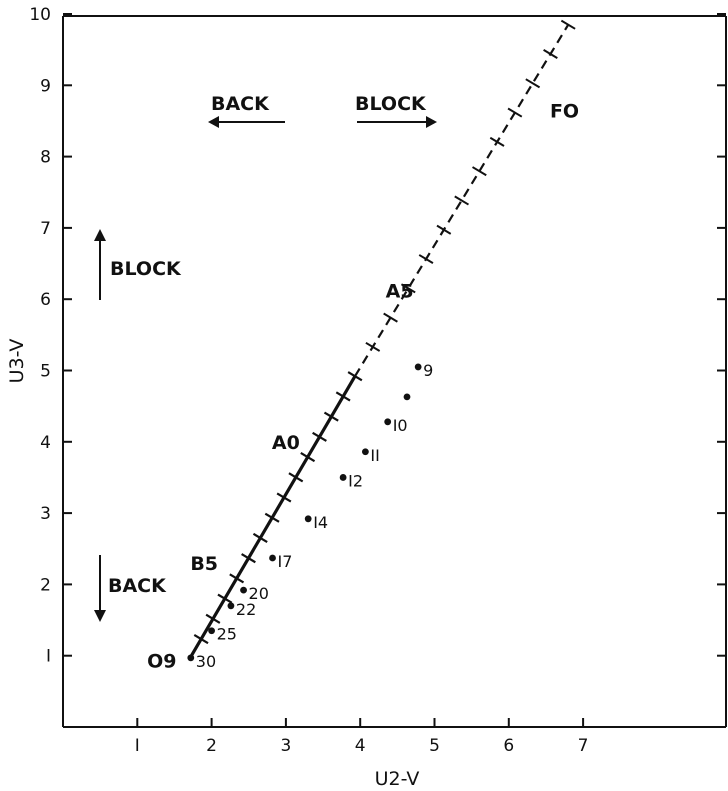 This screenshot has width=728, height=791. Describe the element at coordinates (397, 779) in the screenshot. I see `x-axis-title: U2-V` at that location.